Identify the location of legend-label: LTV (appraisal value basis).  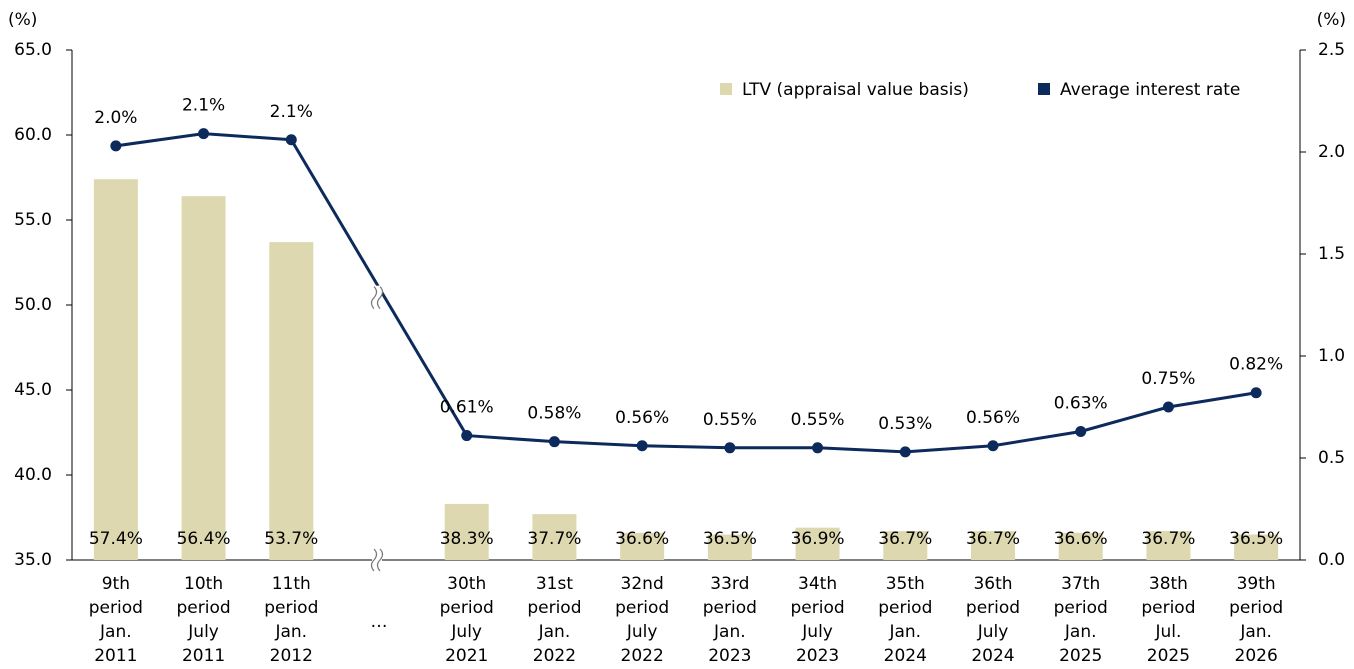
(855, 90).